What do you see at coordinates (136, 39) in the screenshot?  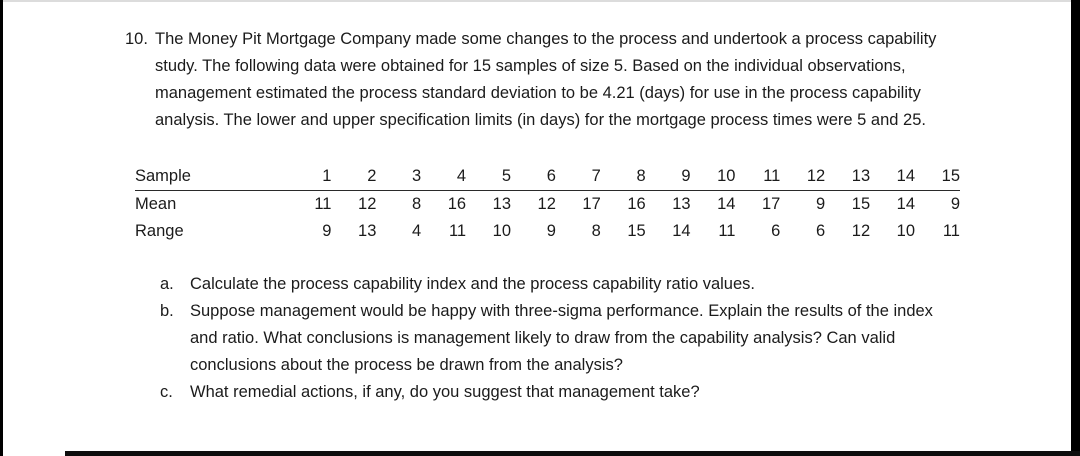 I see `problem-number: 10.` at bounding box center [136, 39].